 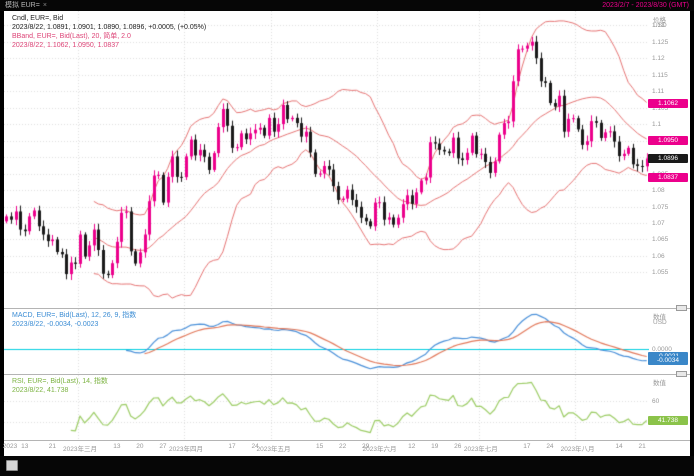 What do you see at coordinates (412, 446) in the screenshot?
I see `x-axis-label: 12` at bounding box center [412, 446].